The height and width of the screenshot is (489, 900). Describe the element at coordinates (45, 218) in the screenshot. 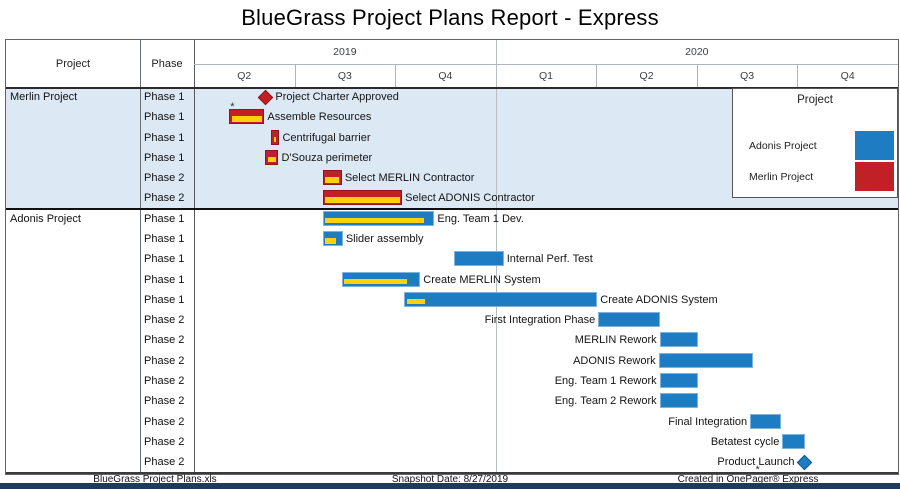

I see `project-cell: Adonis Project` at that location.